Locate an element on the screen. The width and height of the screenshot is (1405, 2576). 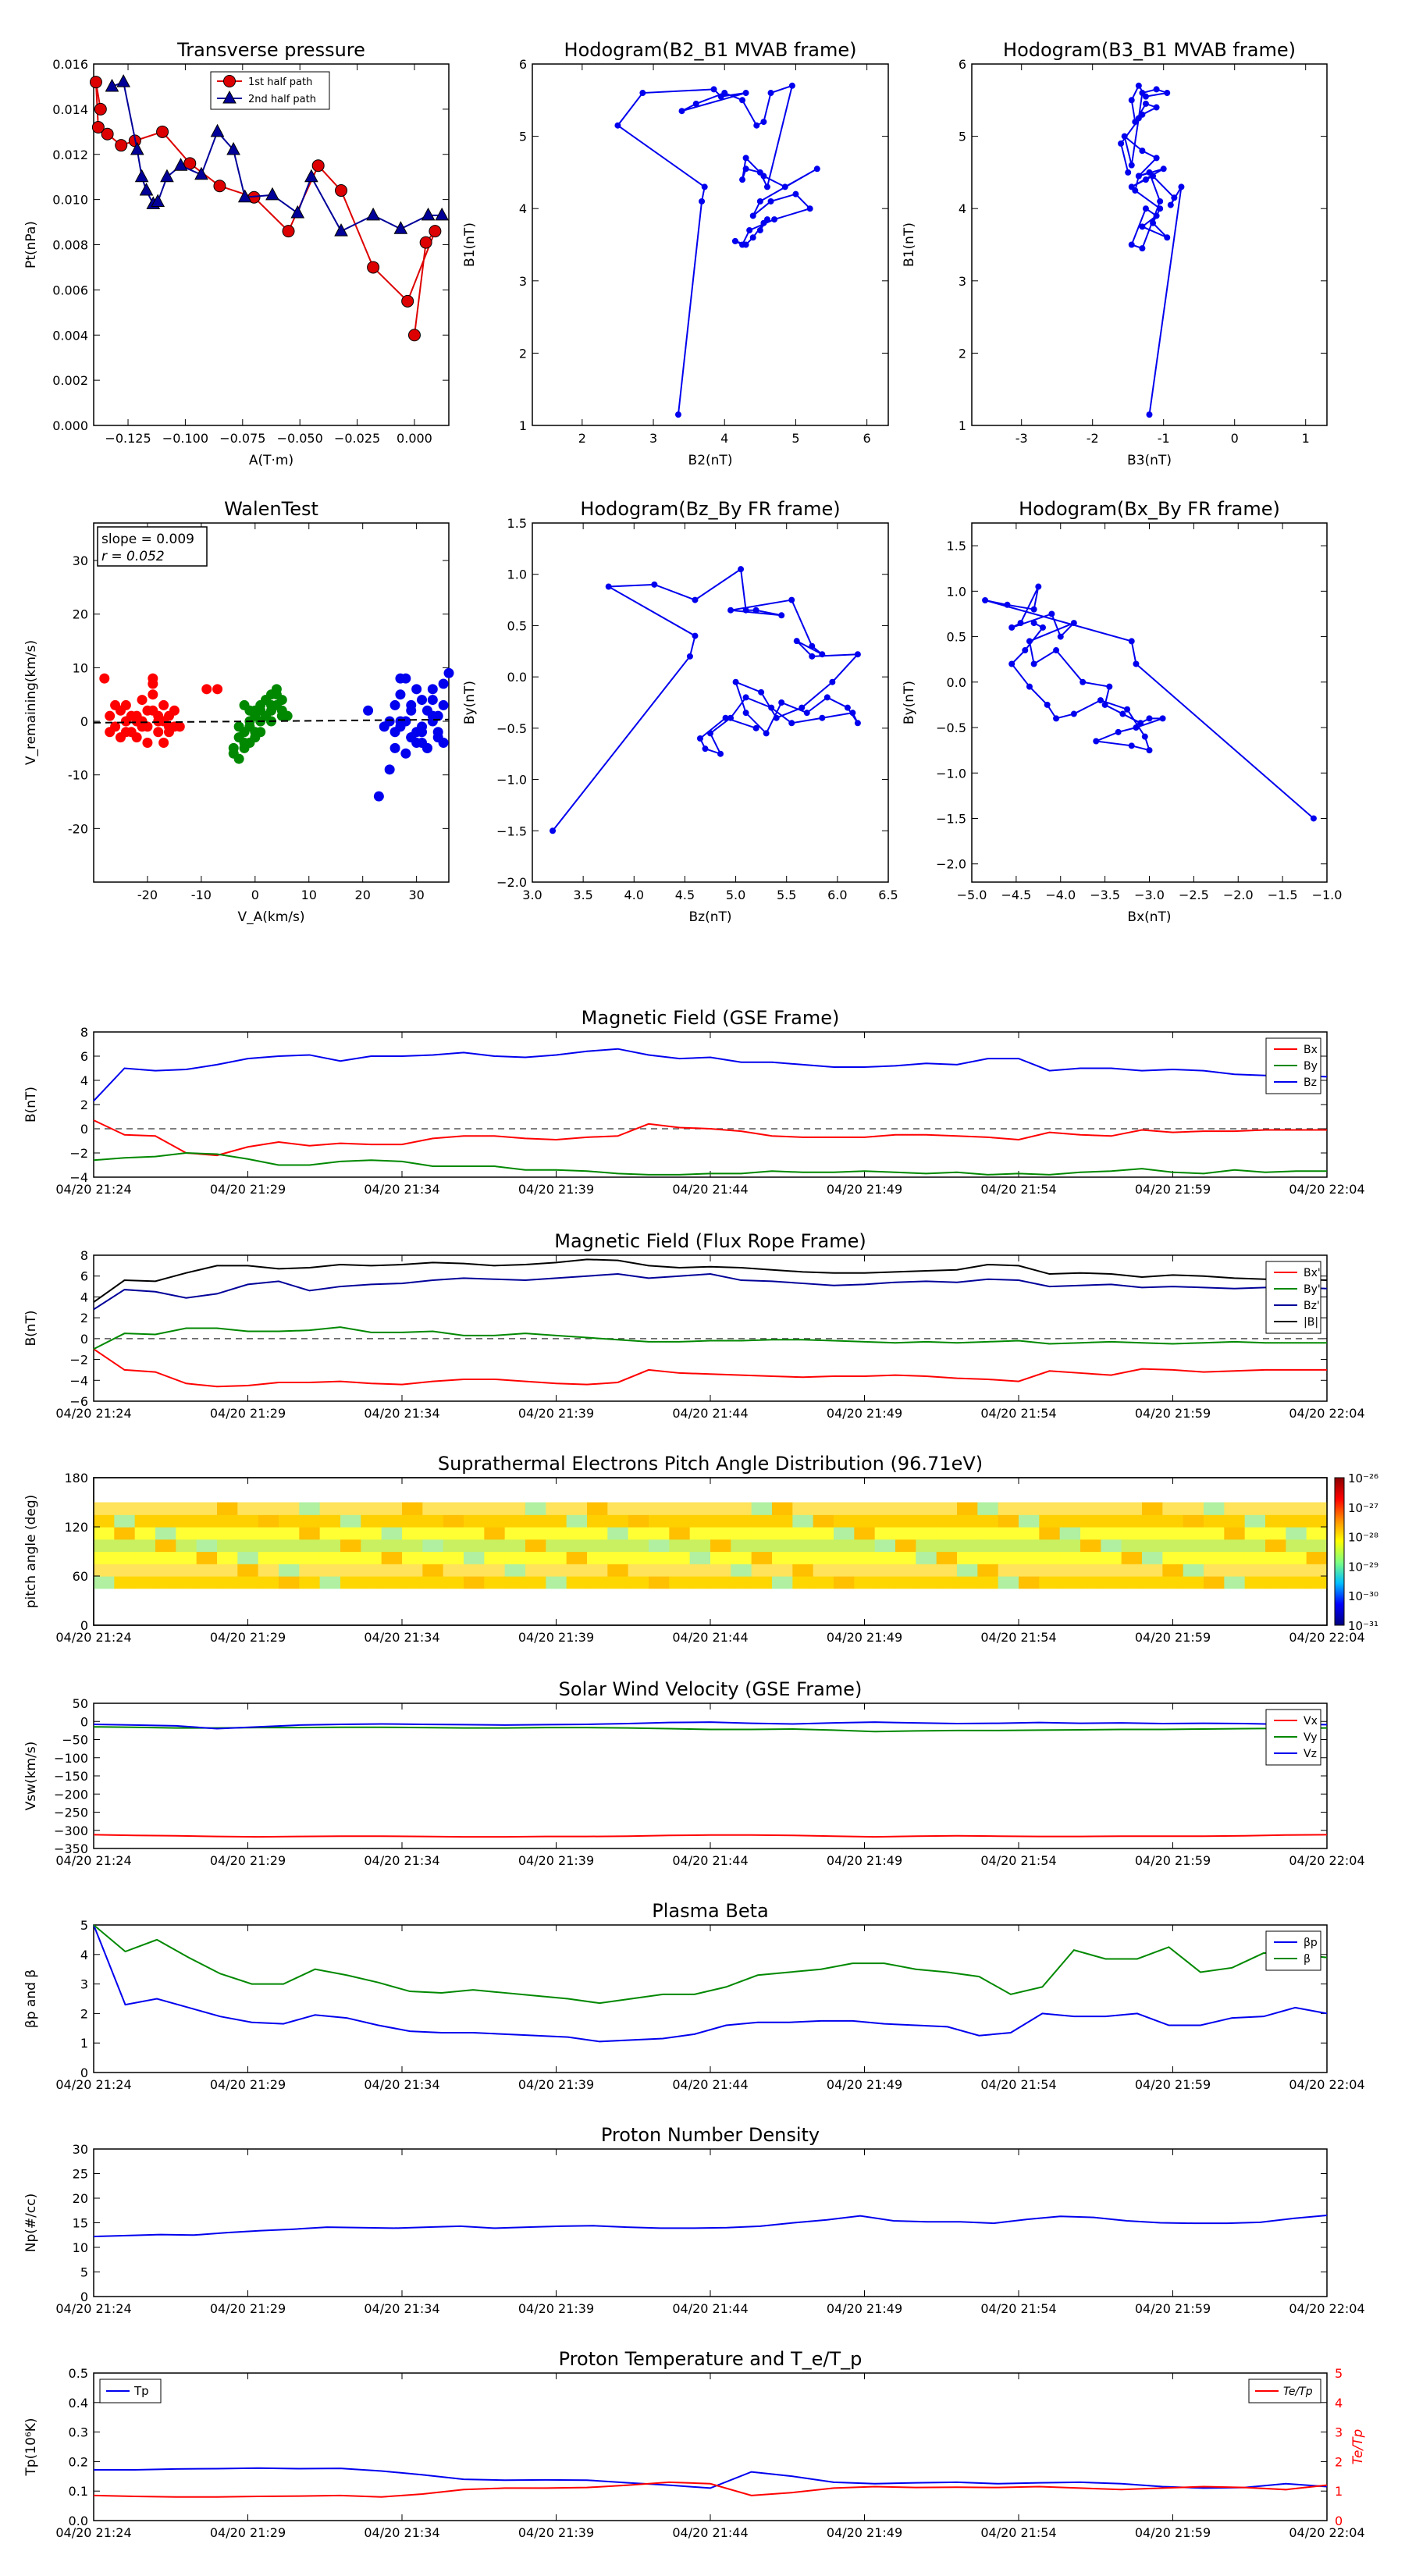
heatmap-cells is located at coordinates (711, 1545).